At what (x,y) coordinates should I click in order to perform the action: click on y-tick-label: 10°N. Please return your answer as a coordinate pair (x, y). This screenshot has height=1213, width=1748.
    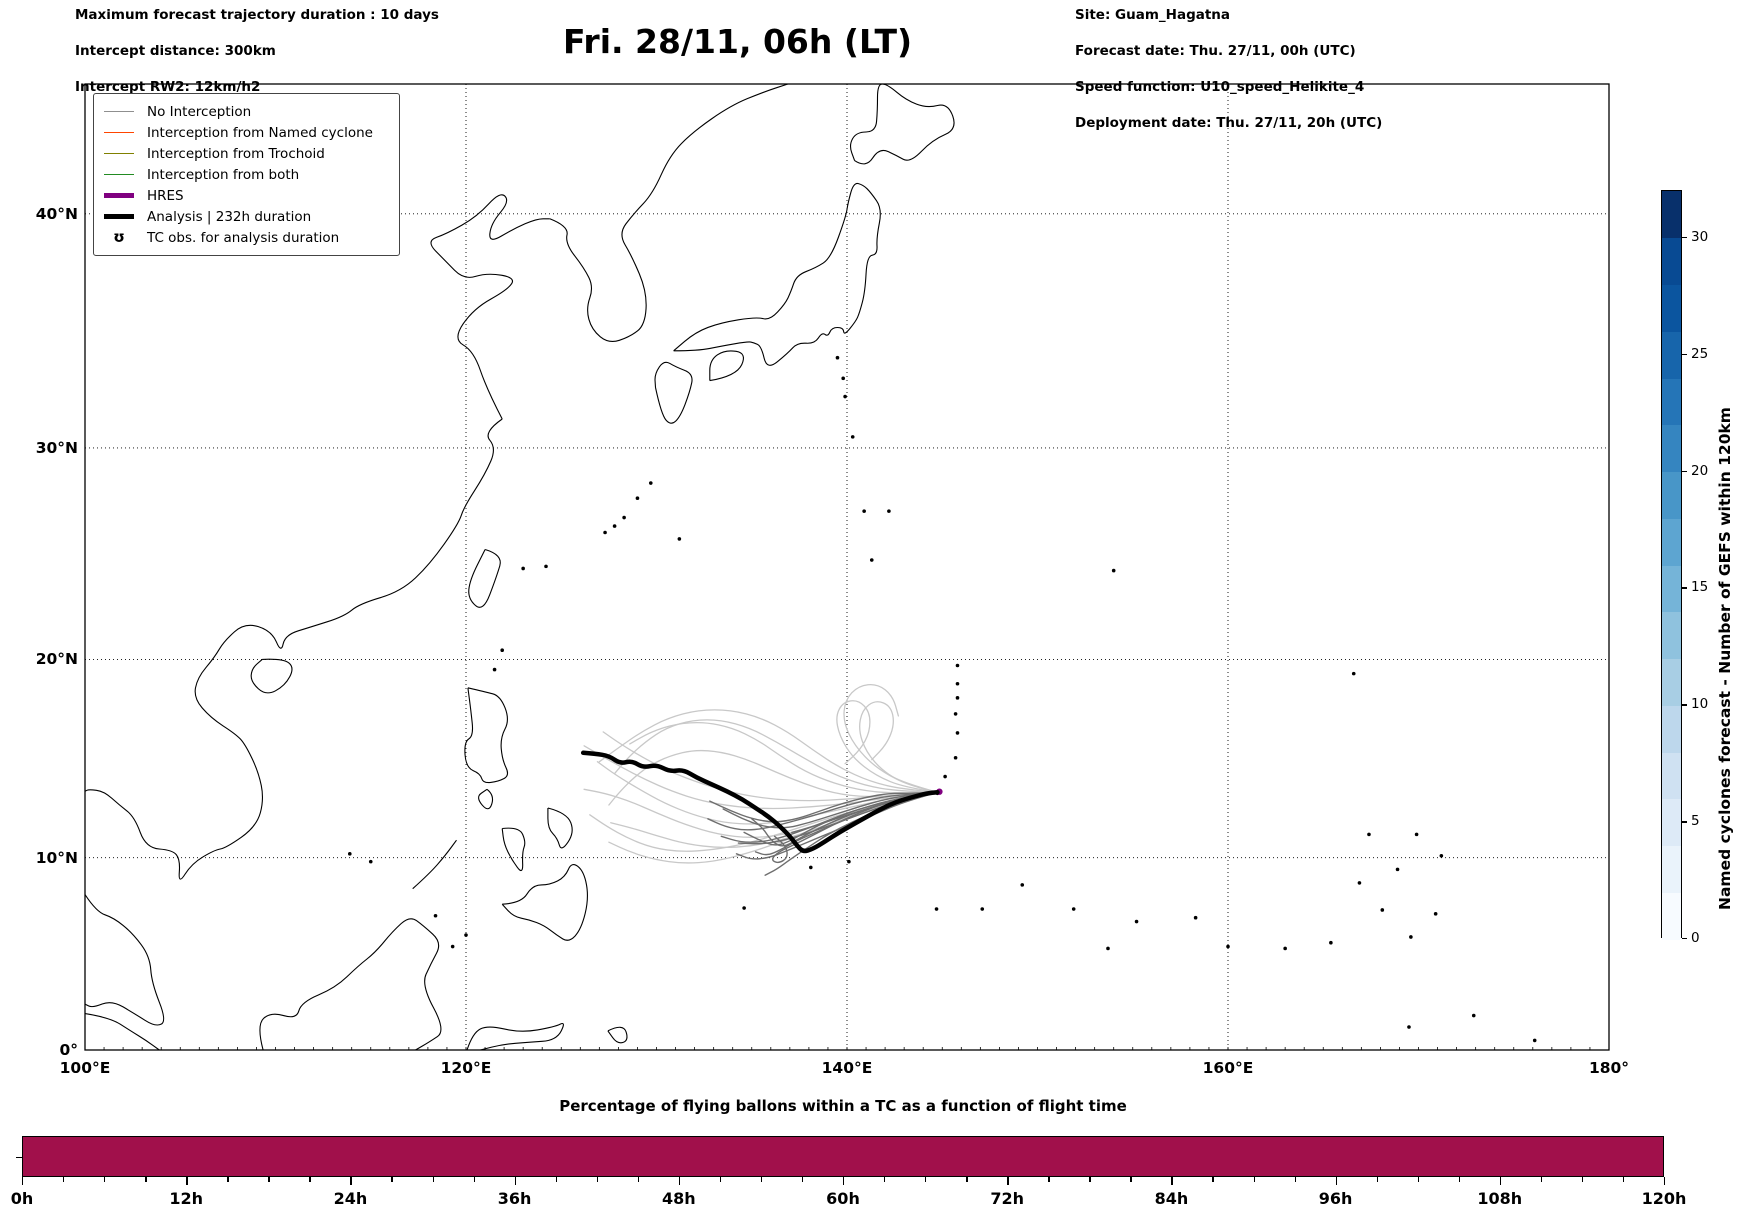
    Looking at the image, I should click on (56, 857).